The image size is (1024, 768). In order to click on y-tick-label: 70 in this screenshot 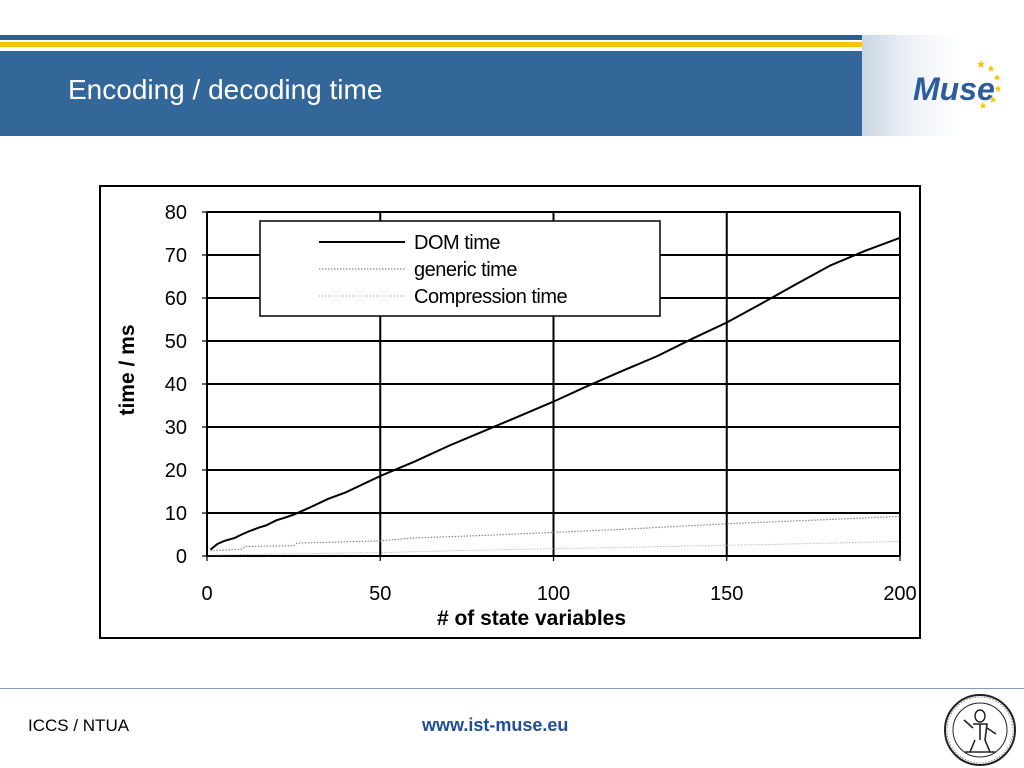, I will do `click(176, 256)`.